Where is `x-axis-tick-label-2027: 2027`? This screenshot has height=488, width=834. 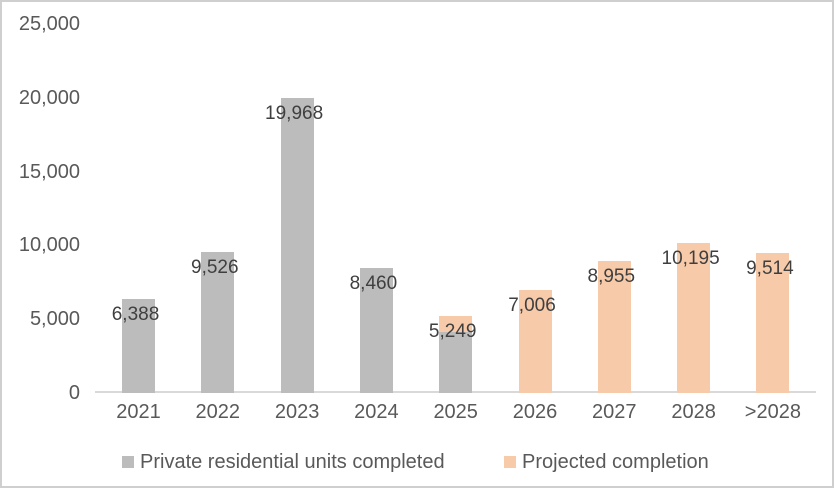
x-axis-tick-label-2027: 2027 is located at coordinates (614, 412).